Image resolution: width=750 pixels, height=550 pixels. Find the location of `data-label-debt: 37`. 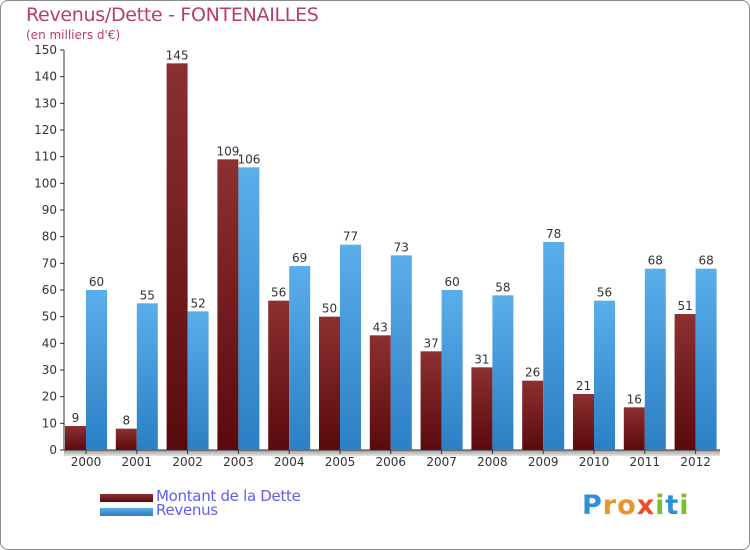

data-label-debt: 37 is located at coordinates (430, 343).